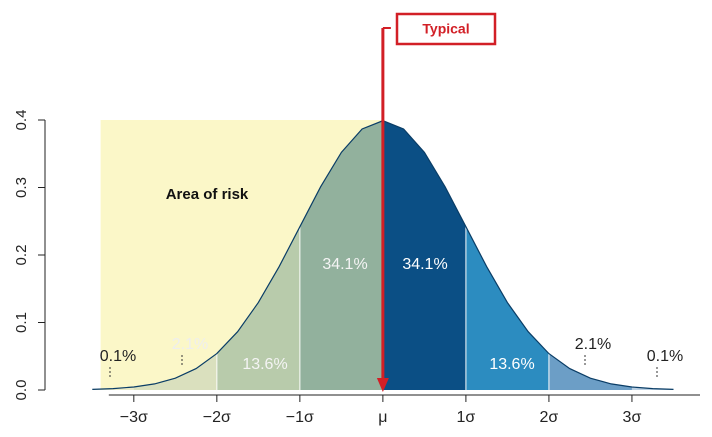 The height and width of the screenshot is (437, 712). I want to click on x-tick-label: −3σ, so click(134, 417).